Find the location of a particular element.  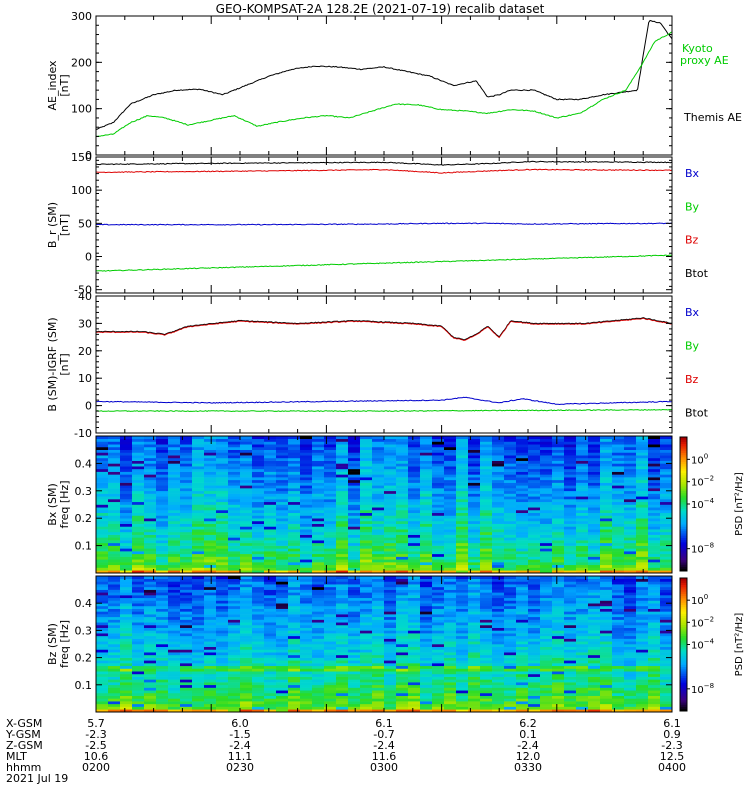

panel-bz_spec: 0.10.20.30.4Bz (SM)freq [Hz] is located at coordinates (359, 644).